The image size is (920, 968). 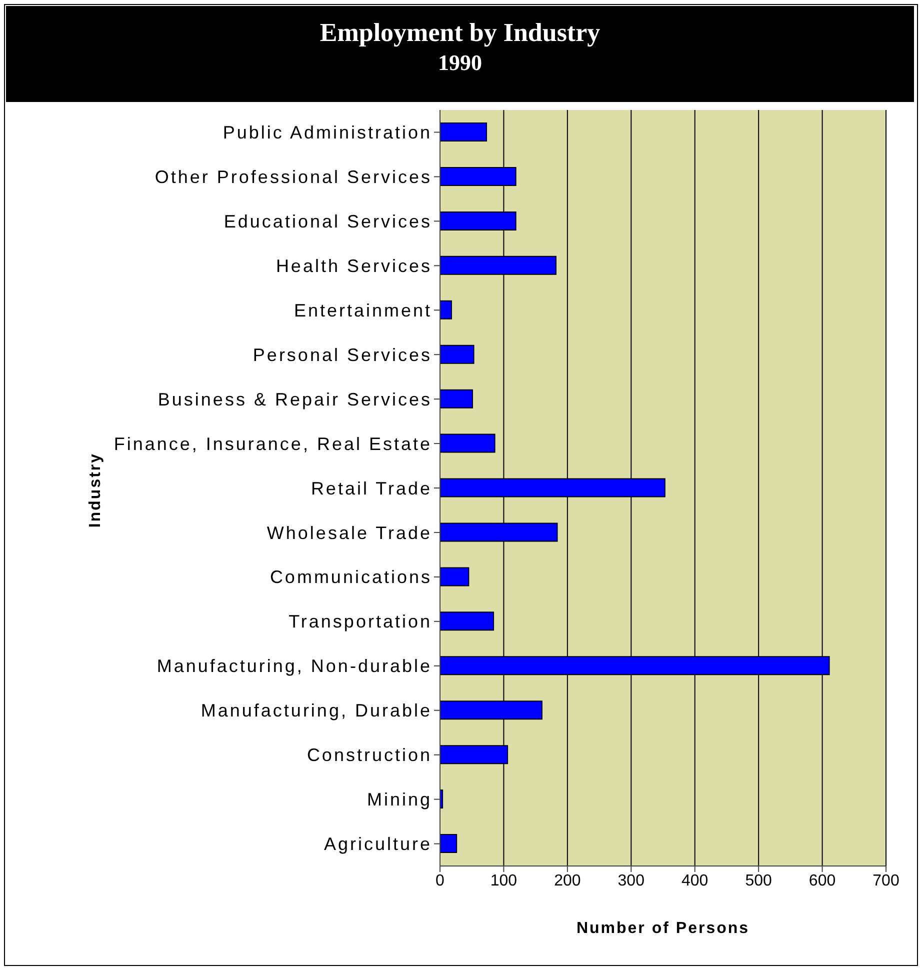 What do you see at coordinates (273, 444) in the screenshot?
I see `y-tick-label: Finance, Insurance, Real Estate` at bounding box center [273, 444].